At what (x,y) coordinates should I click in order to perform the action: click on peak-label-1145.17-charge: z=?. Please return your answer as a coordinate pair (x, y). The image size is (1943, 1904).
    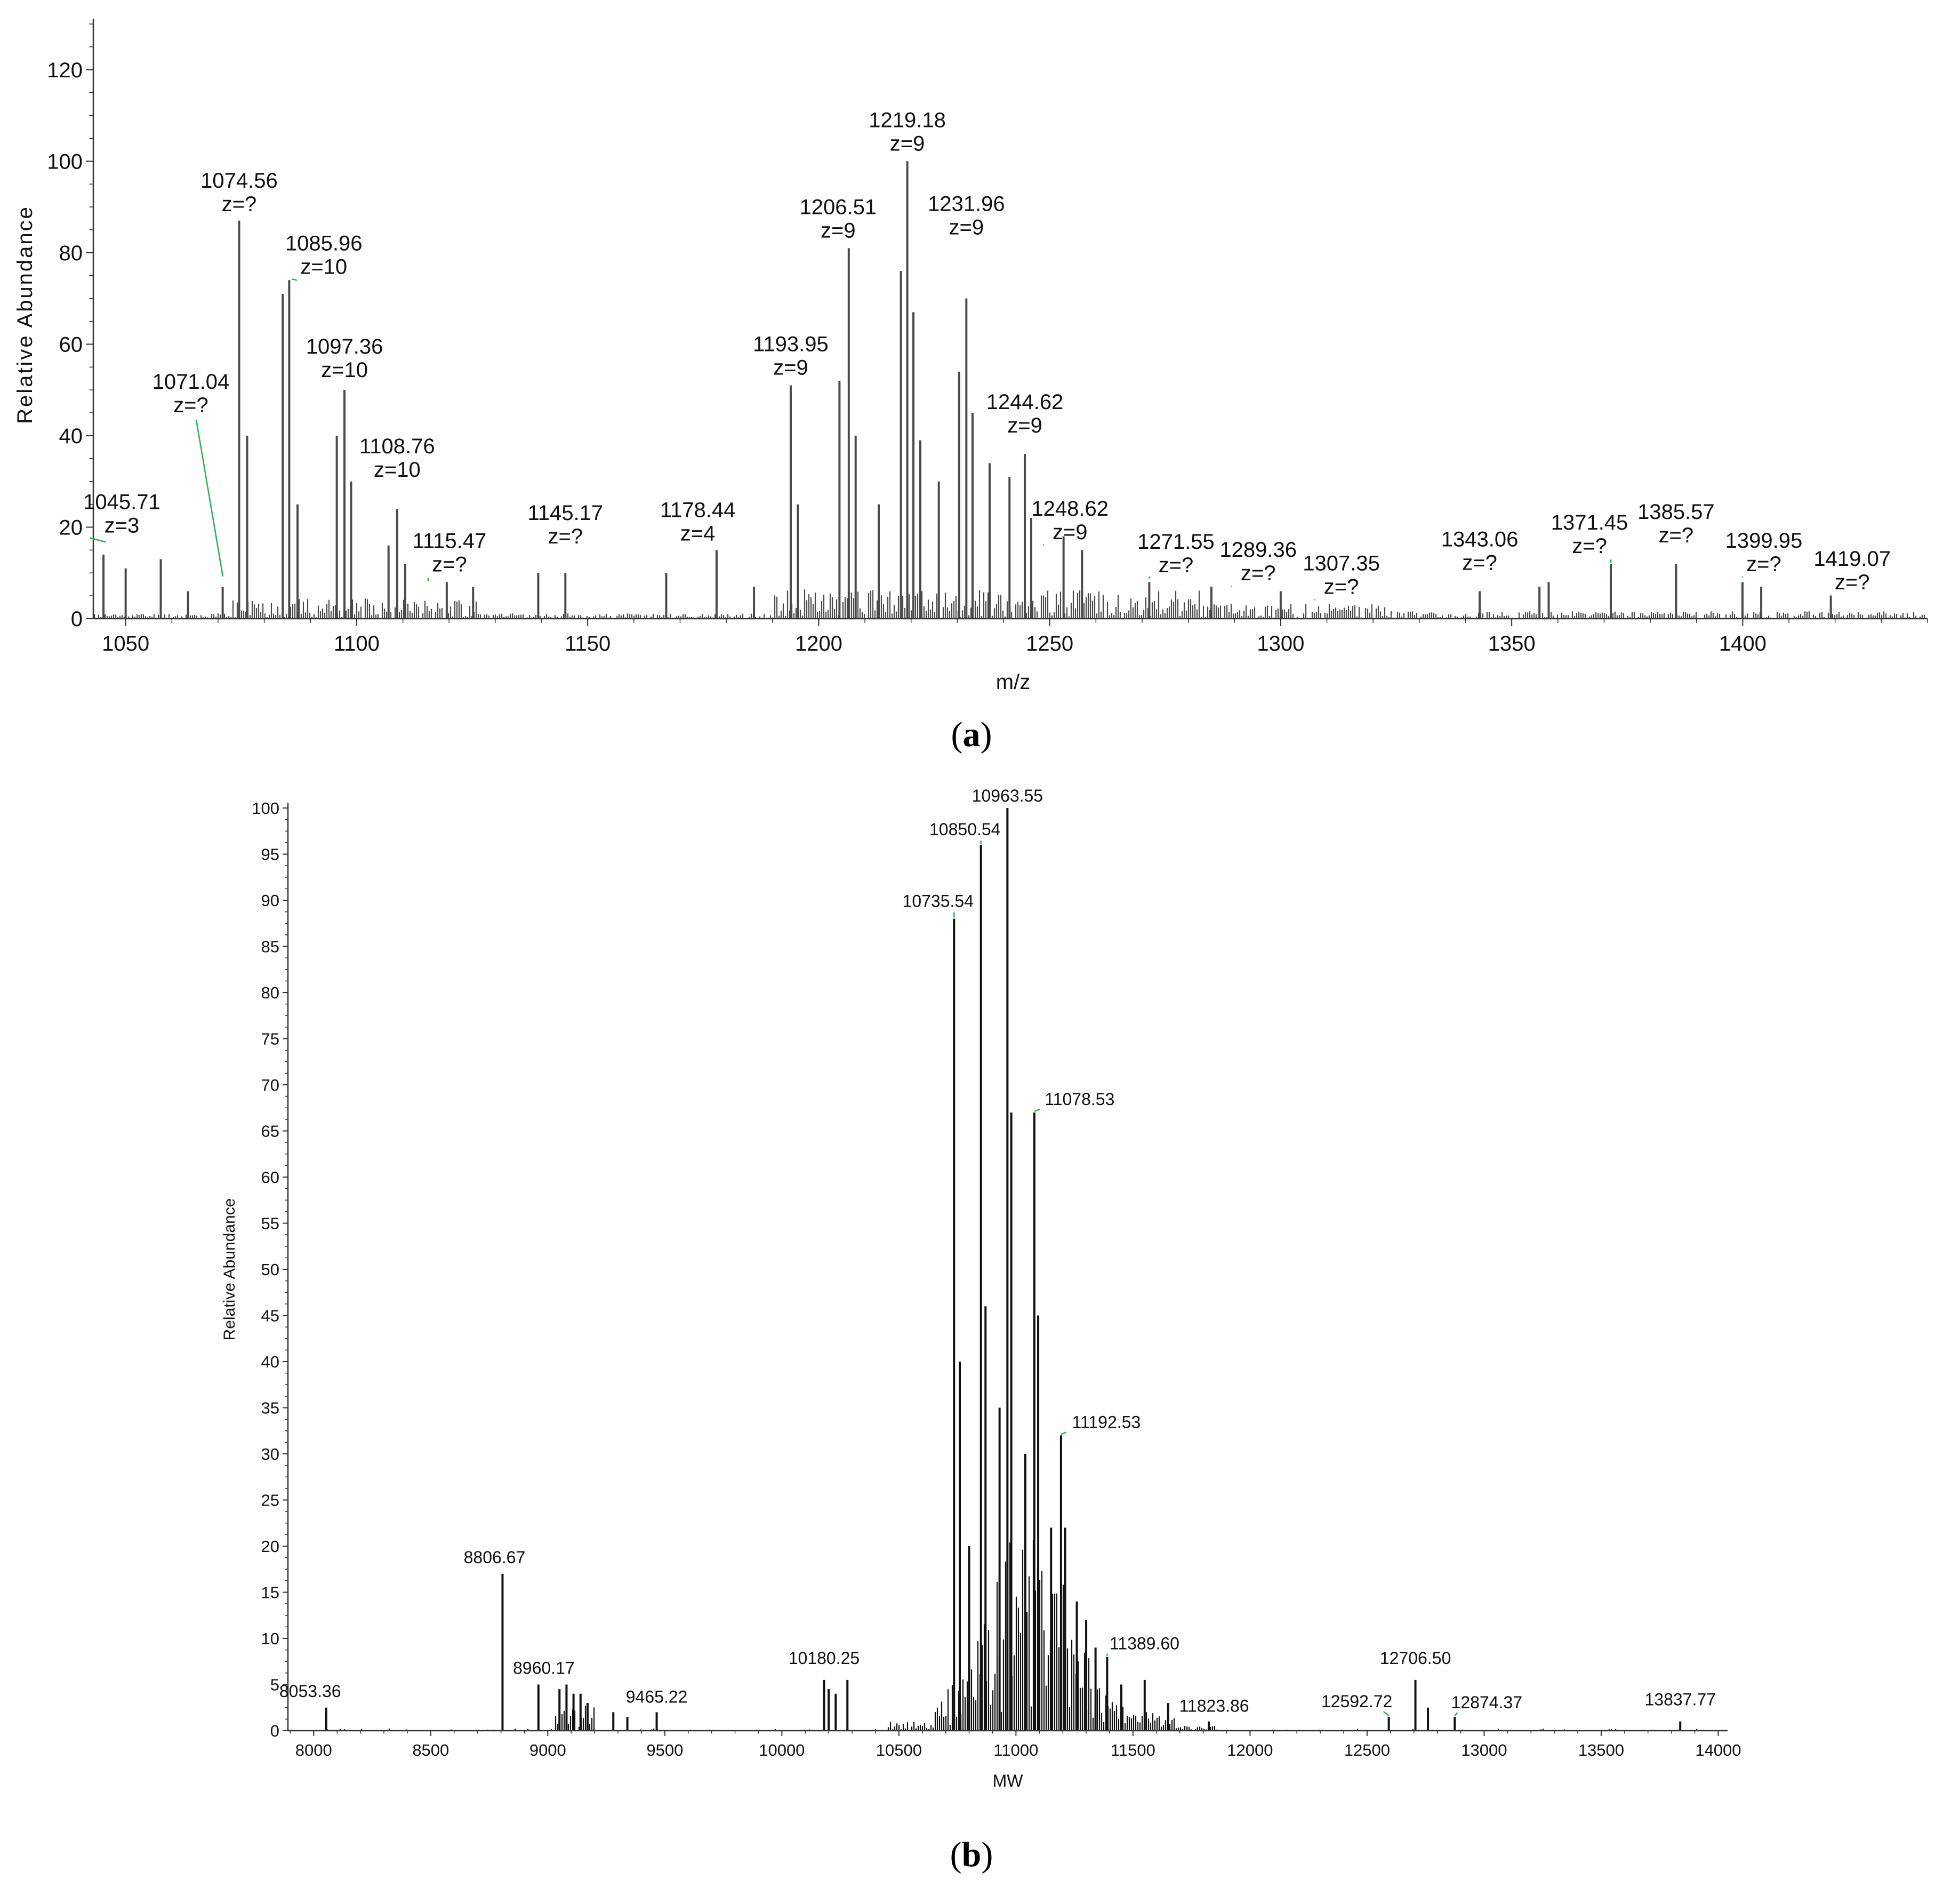
    Looking at the image, I should click on (565, 536).